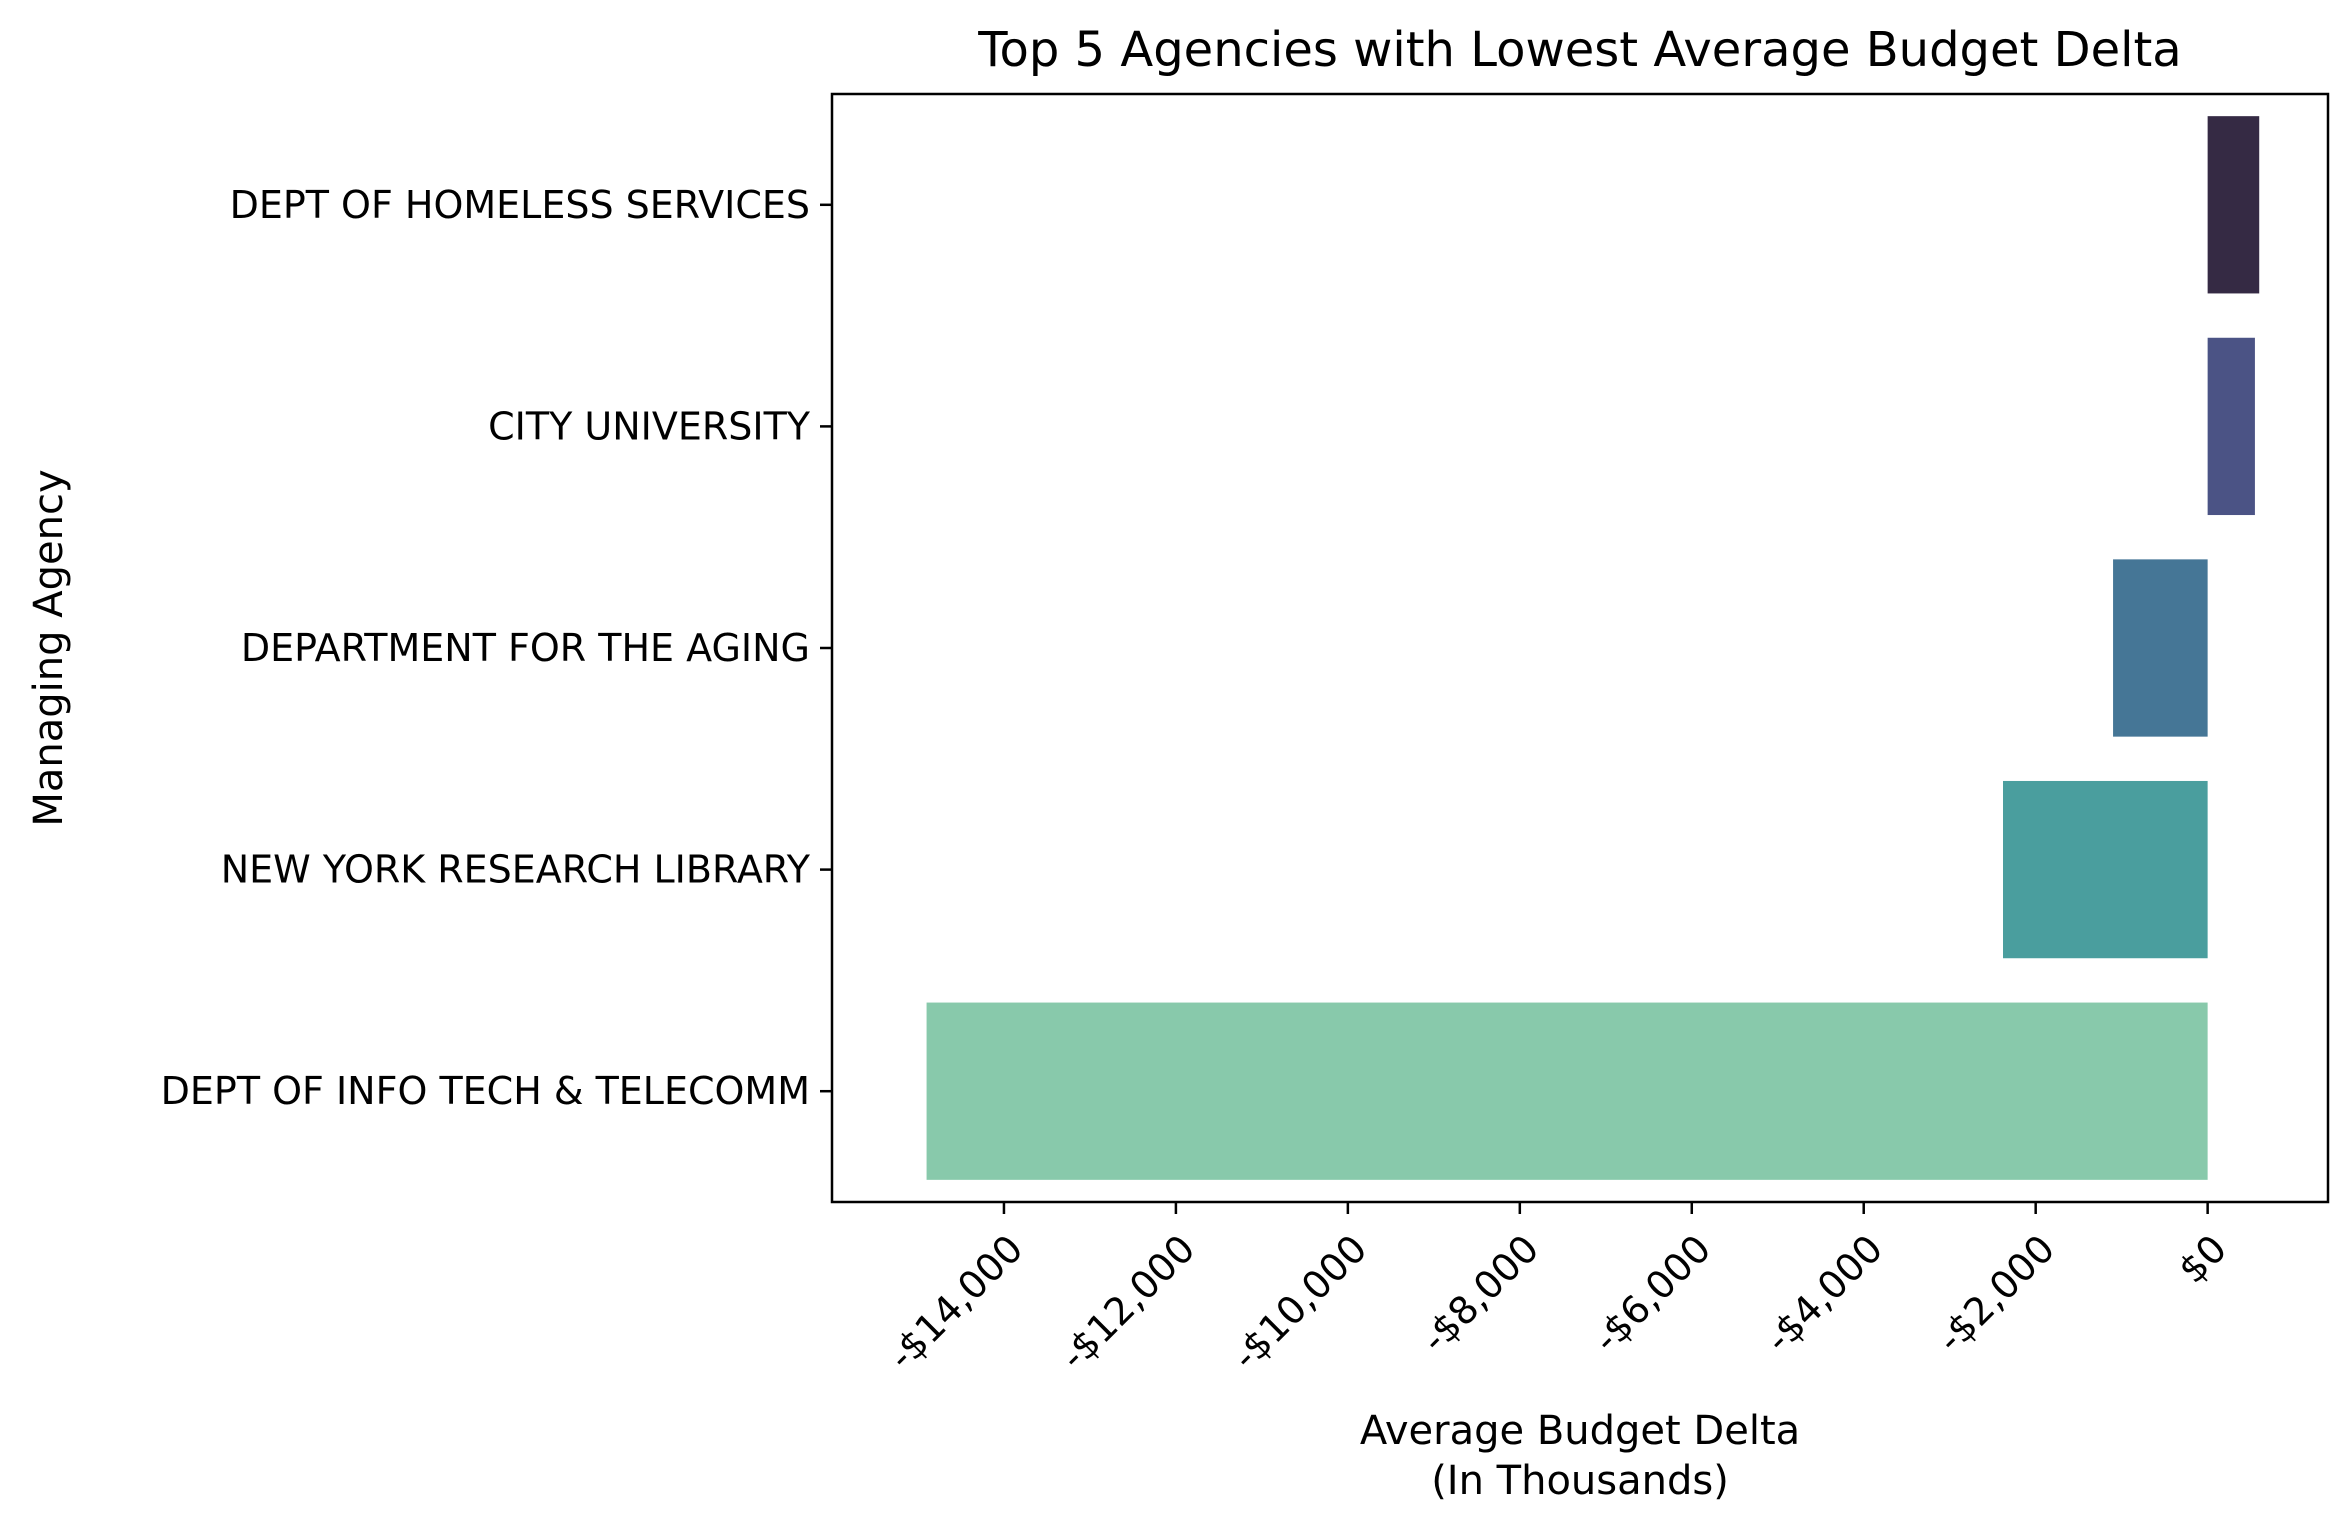 This screenshot has height=1530, width=2348. What do you see at coordinates (1995, 1293) in the screenshot?
I see `x-tick-label: -$2,000` at bounding box center [1995, 1293].